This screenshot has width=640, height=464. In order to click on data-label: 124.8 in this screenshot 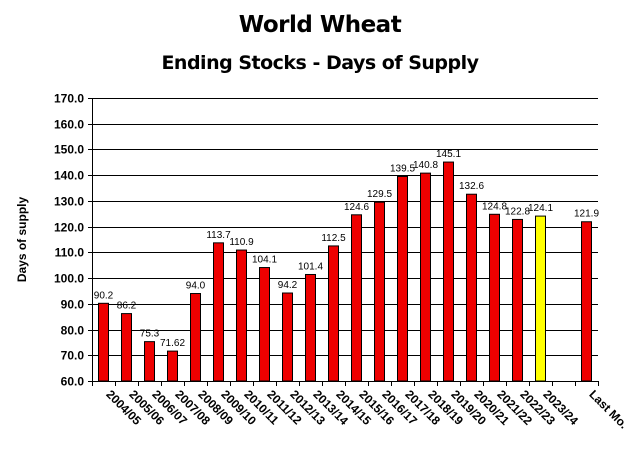, I will do `click(494, 206)`.